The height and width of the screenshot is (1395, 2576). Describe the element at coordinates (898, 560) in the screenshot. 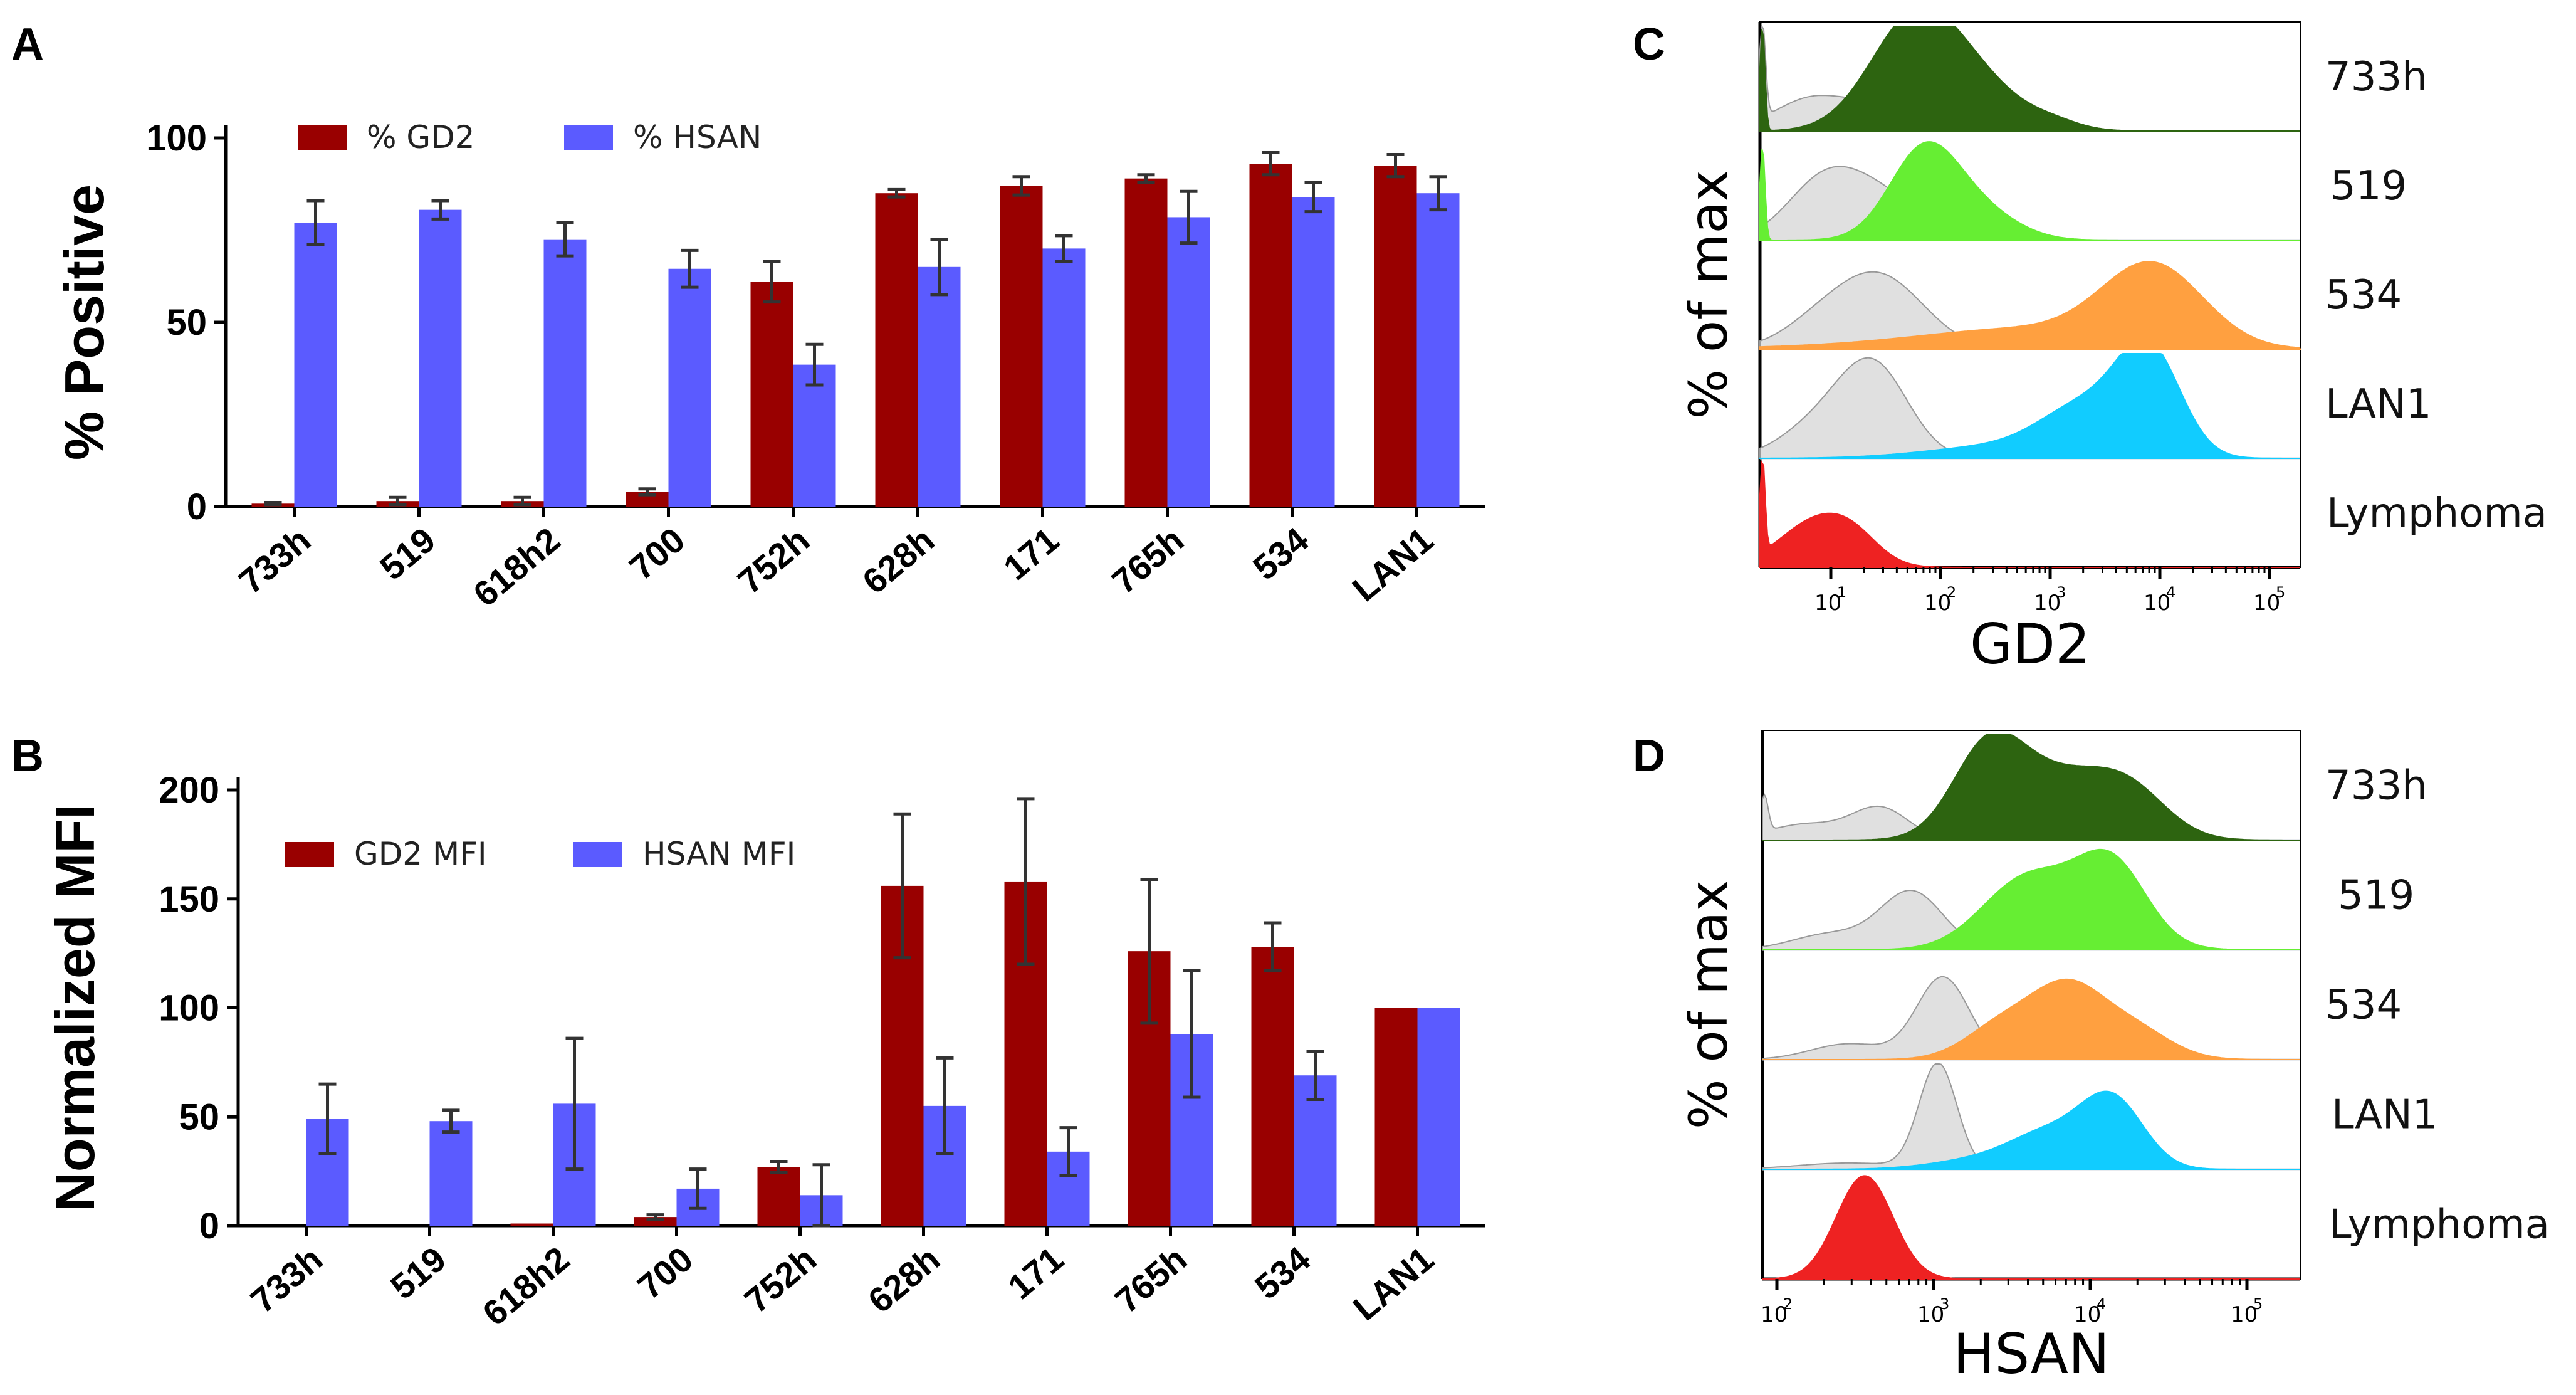

I see `x-tick-label: 628h` at that location.